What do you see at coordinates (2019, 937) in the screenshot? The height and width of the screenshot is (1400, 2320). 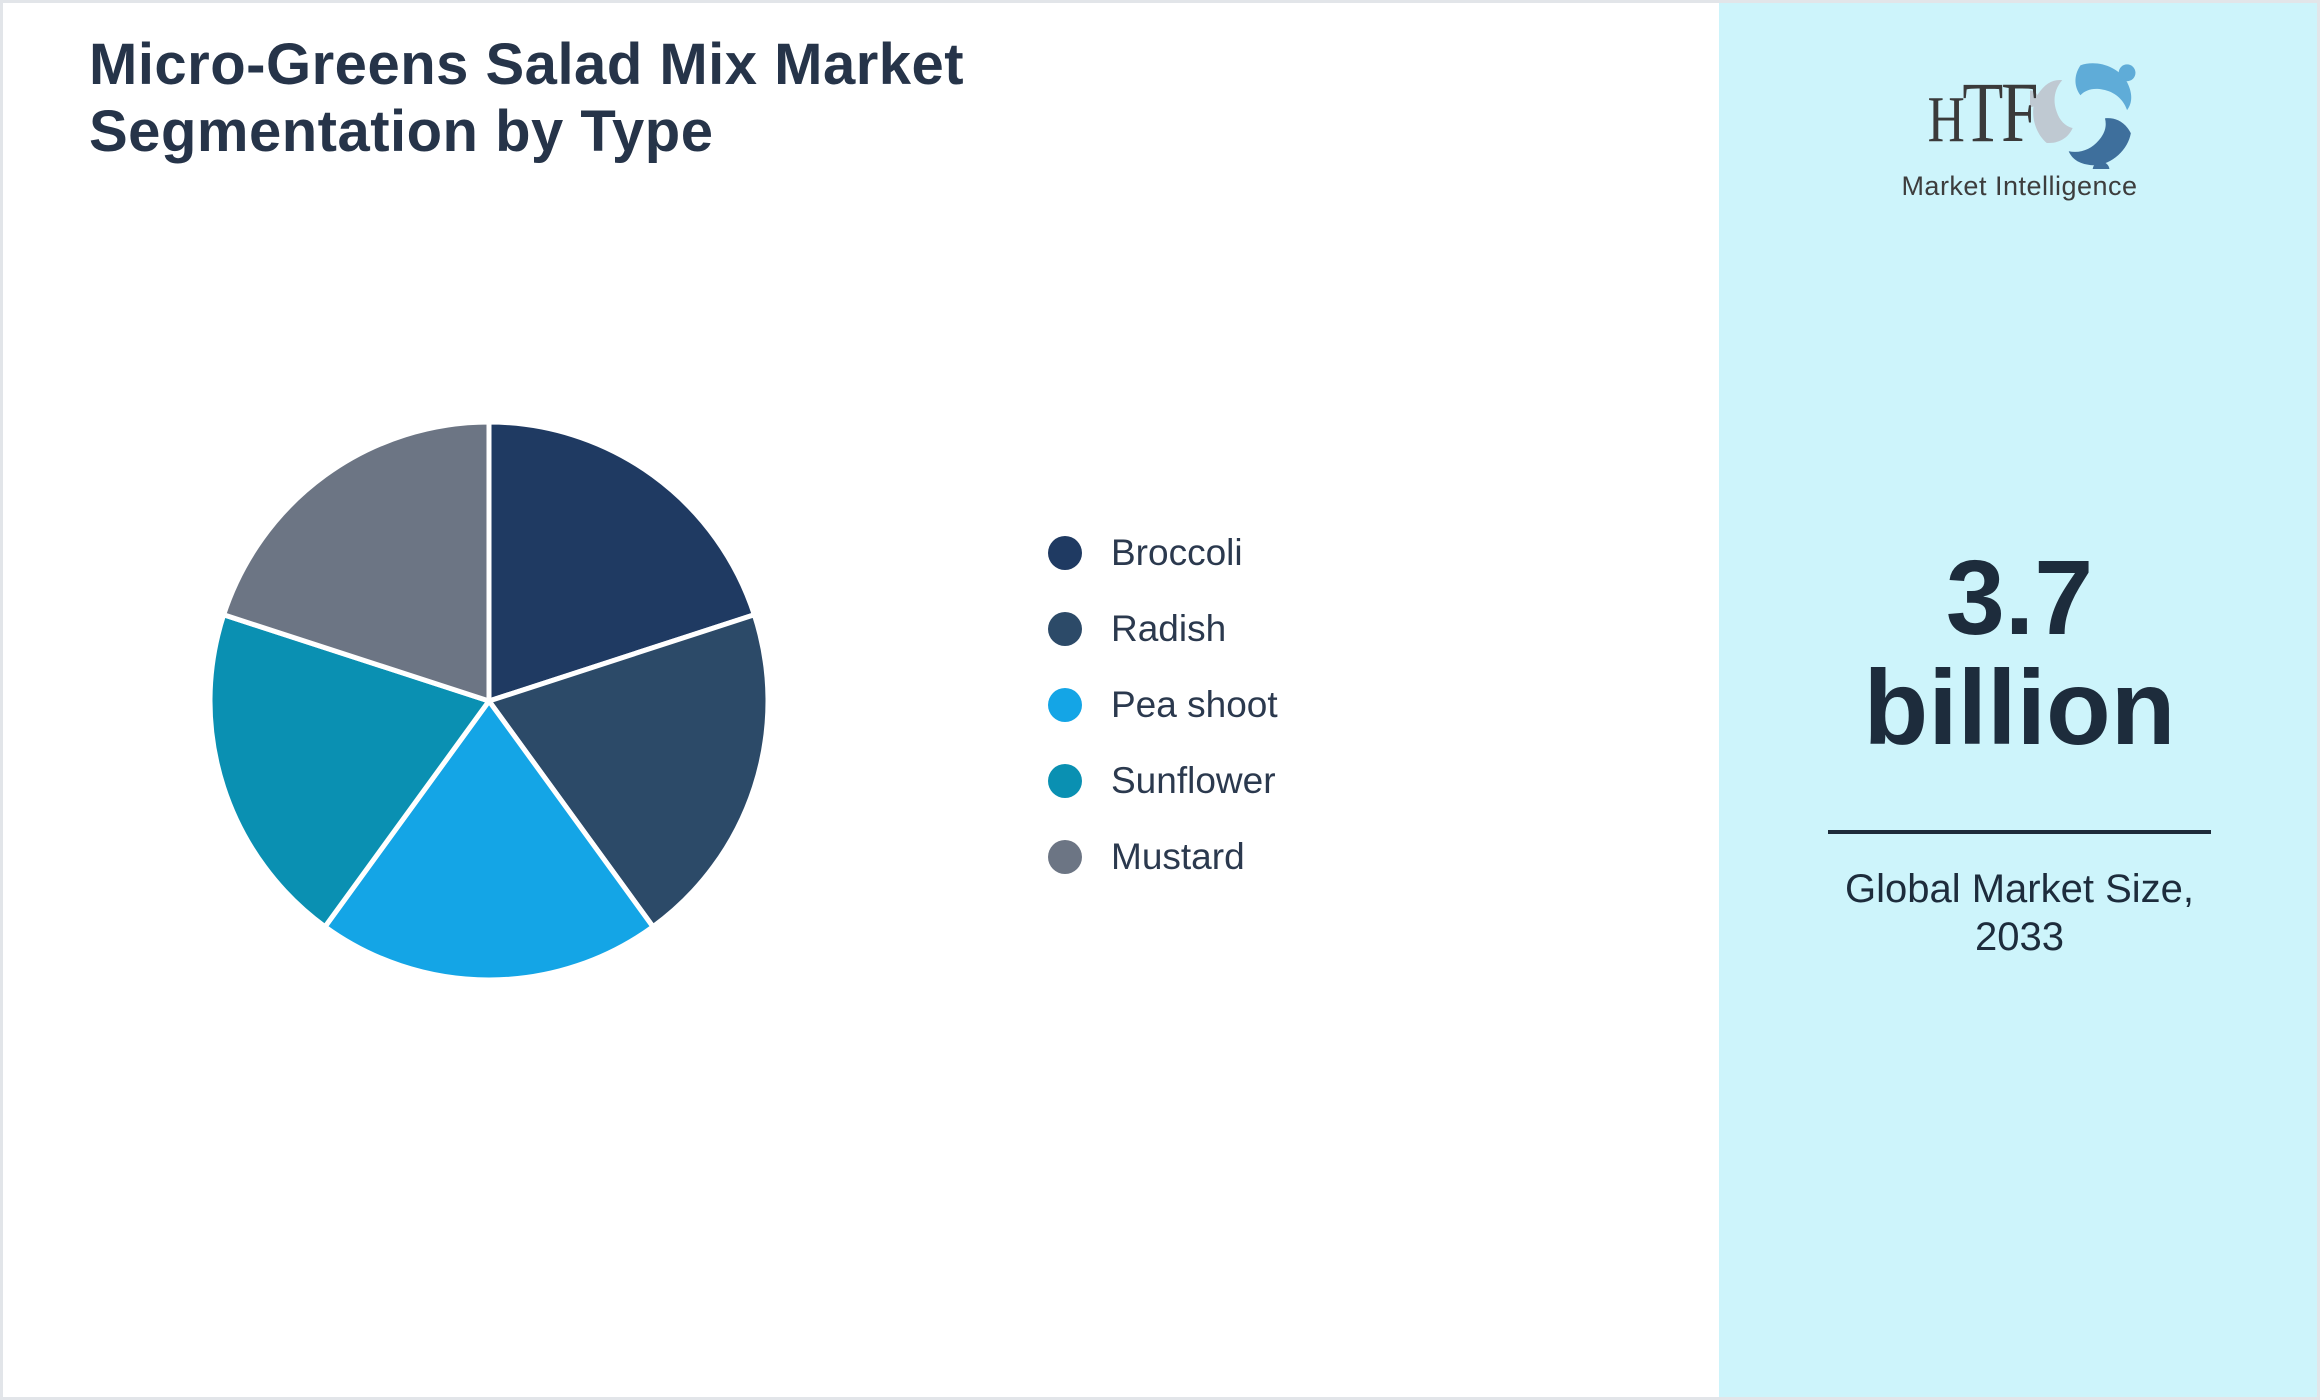 I see `market-size-caption-line2: 2033` at bounding box center [2019, 937].